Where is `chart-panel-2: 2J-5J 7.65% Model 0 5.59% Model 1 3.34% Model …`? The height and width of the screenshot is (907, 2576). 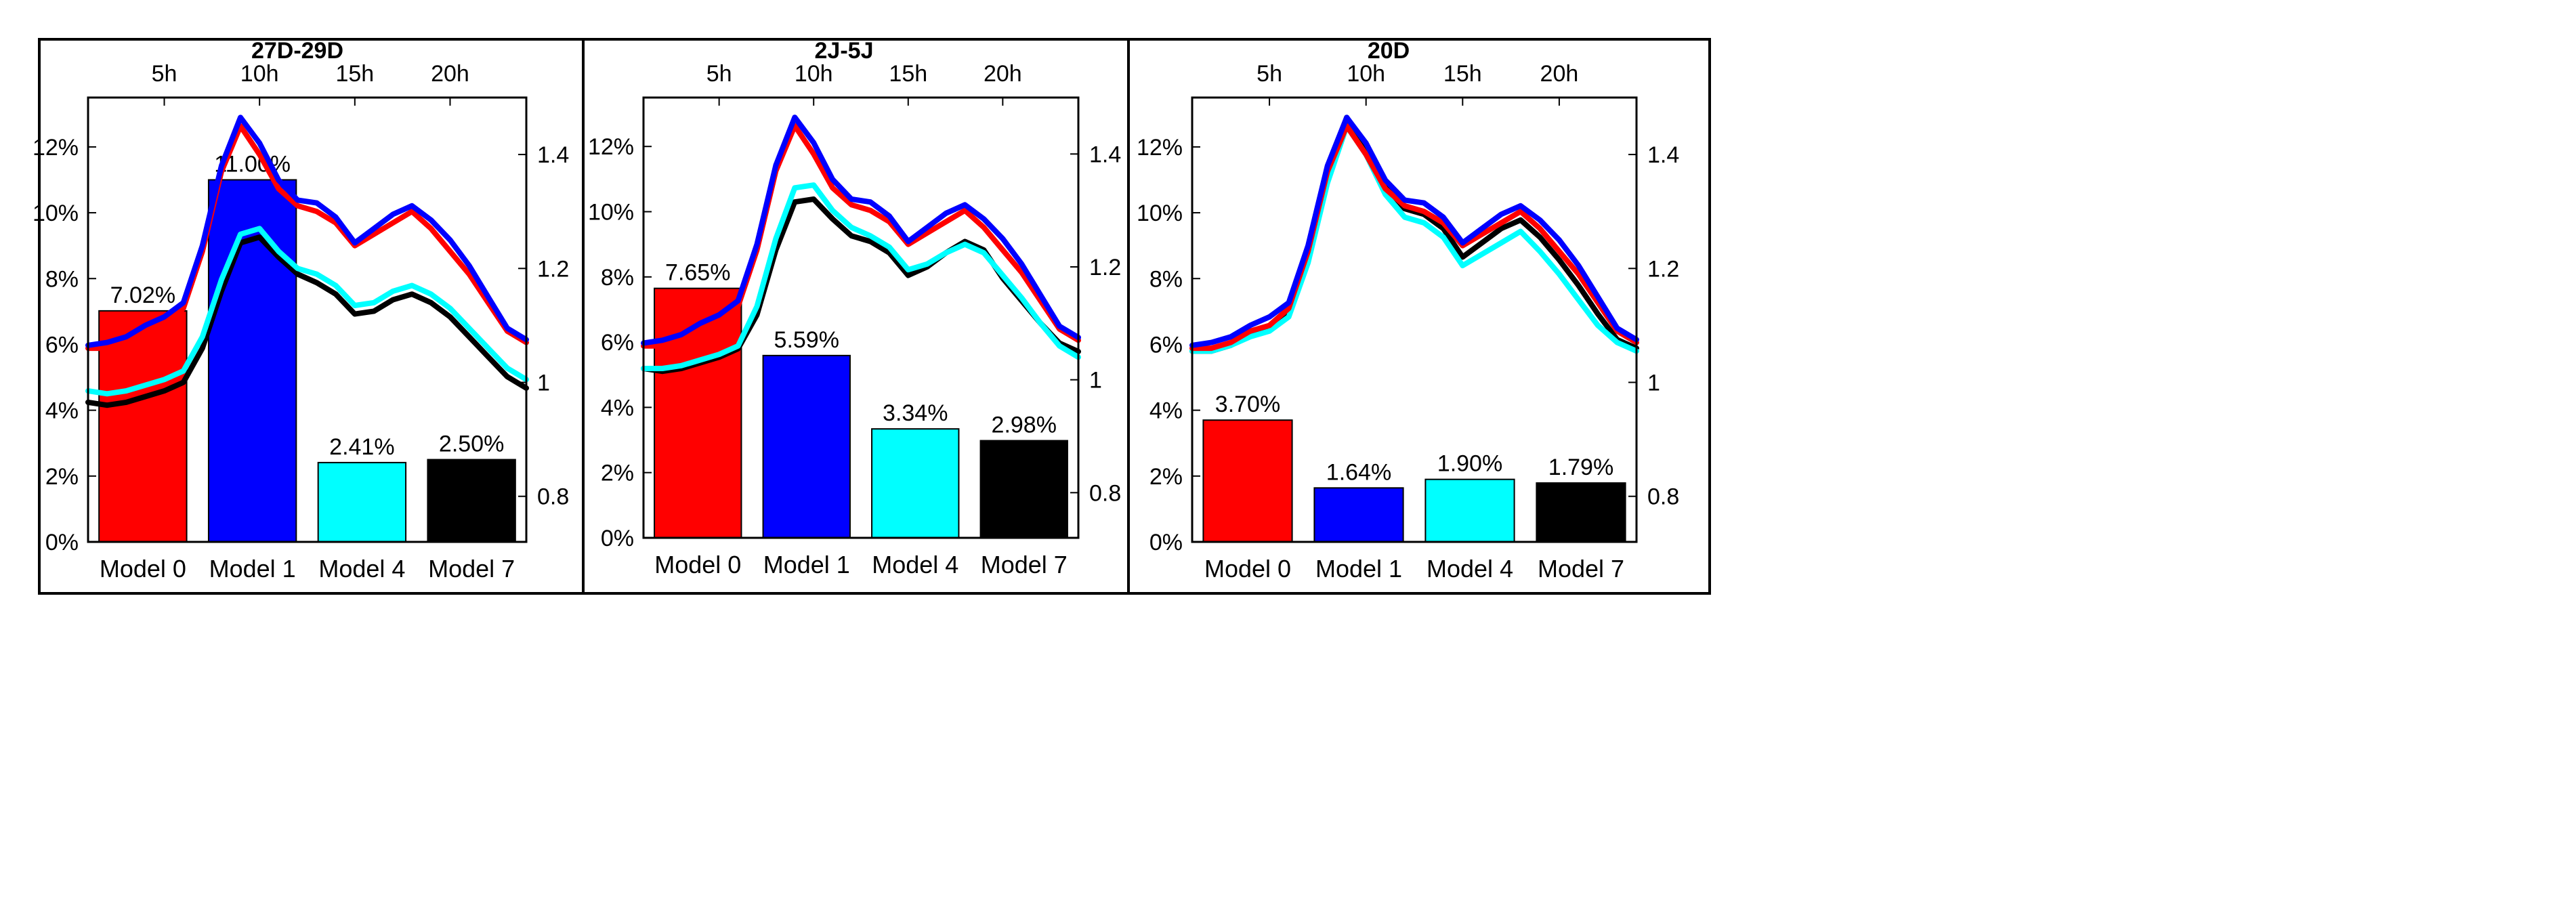
chart-panel-2: 2J-5J 7.65% Model 0 5.59% Model 1 3.34% Model … is located at coordinates (854, 308).